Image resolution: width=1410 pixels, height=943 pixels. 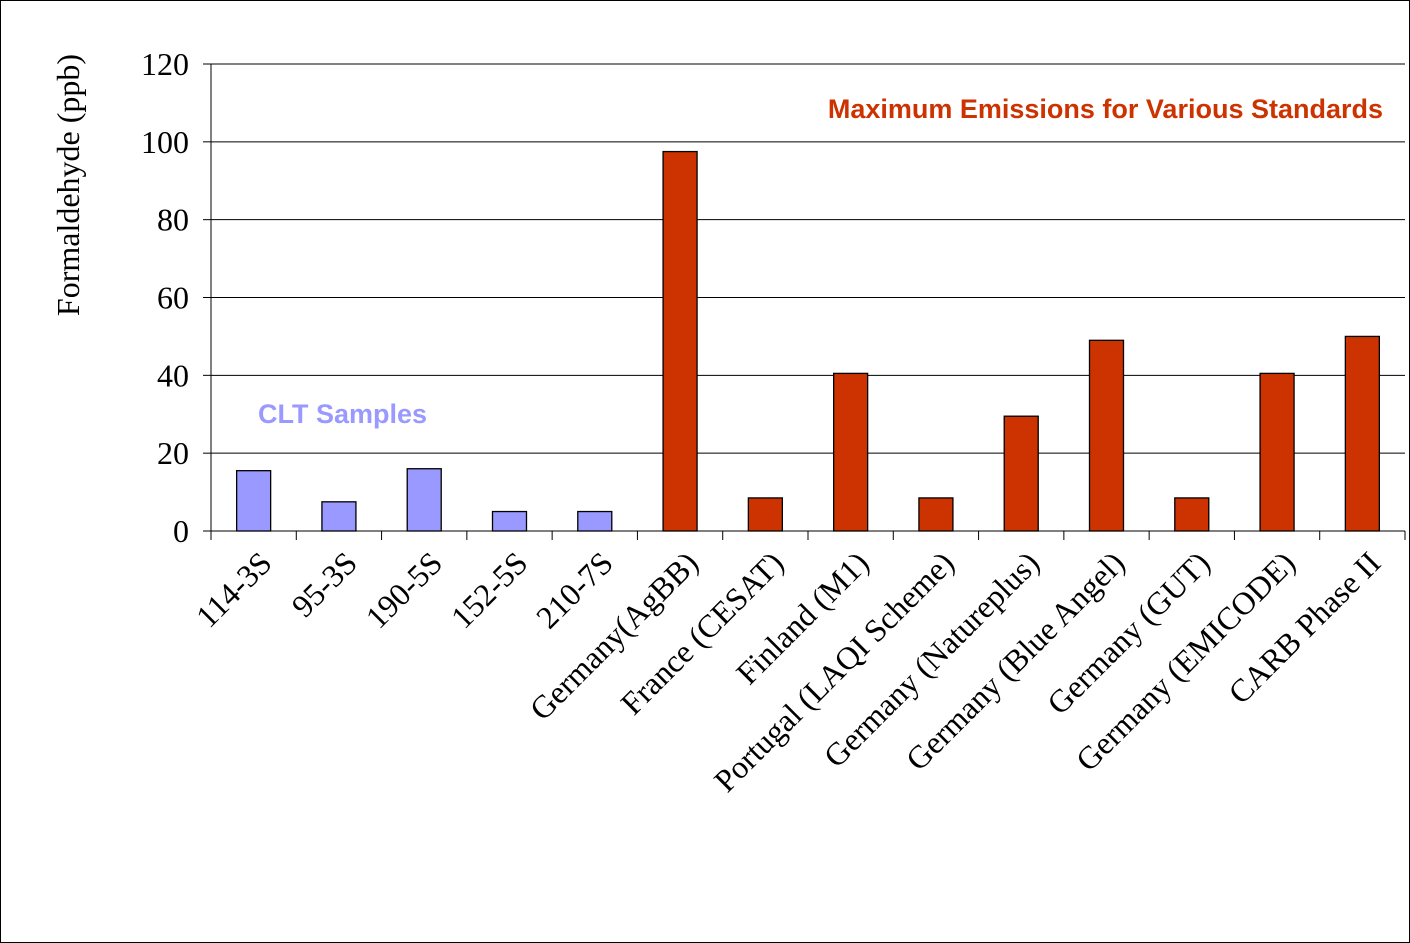 What do you see at coordinates (234, 589) in the screenshot?
I see `x-tick-label: 114-3S` at bounding box center [234, 589].